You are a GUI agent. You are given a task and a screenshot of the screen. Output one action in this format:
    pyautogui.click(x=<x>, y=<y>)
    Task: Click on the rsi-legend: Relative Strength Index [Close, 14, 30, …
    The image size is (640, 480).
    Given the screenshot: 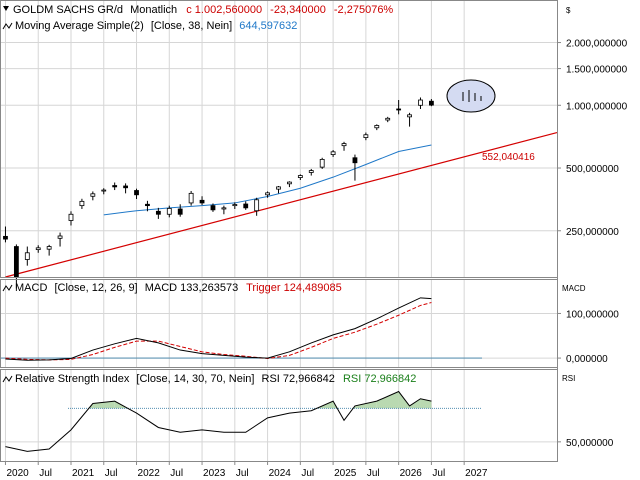 What is the action you would take?
    pyautogui.click(x=209, y=379)
    